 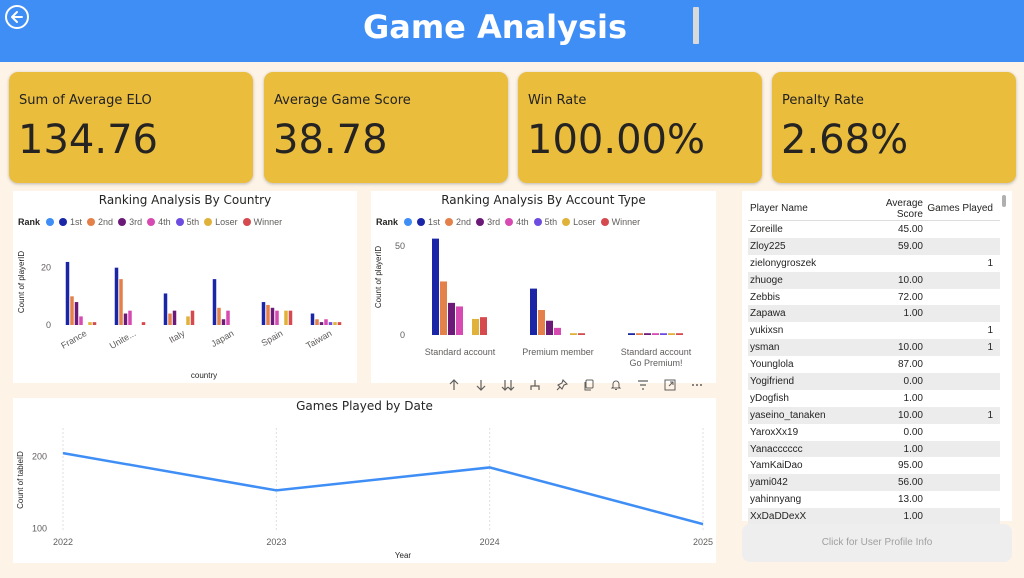 What do you see at coordinates (874, 381) in the screenshot?
I see `table-row: Yogifriend 0.00` at bounding box center [874, 381].